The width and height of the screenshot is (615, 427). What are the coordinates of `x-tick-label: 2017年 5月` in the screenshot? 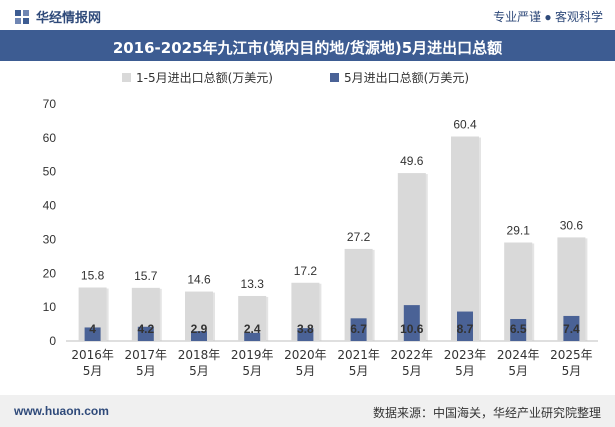 It's located at (146, 363).